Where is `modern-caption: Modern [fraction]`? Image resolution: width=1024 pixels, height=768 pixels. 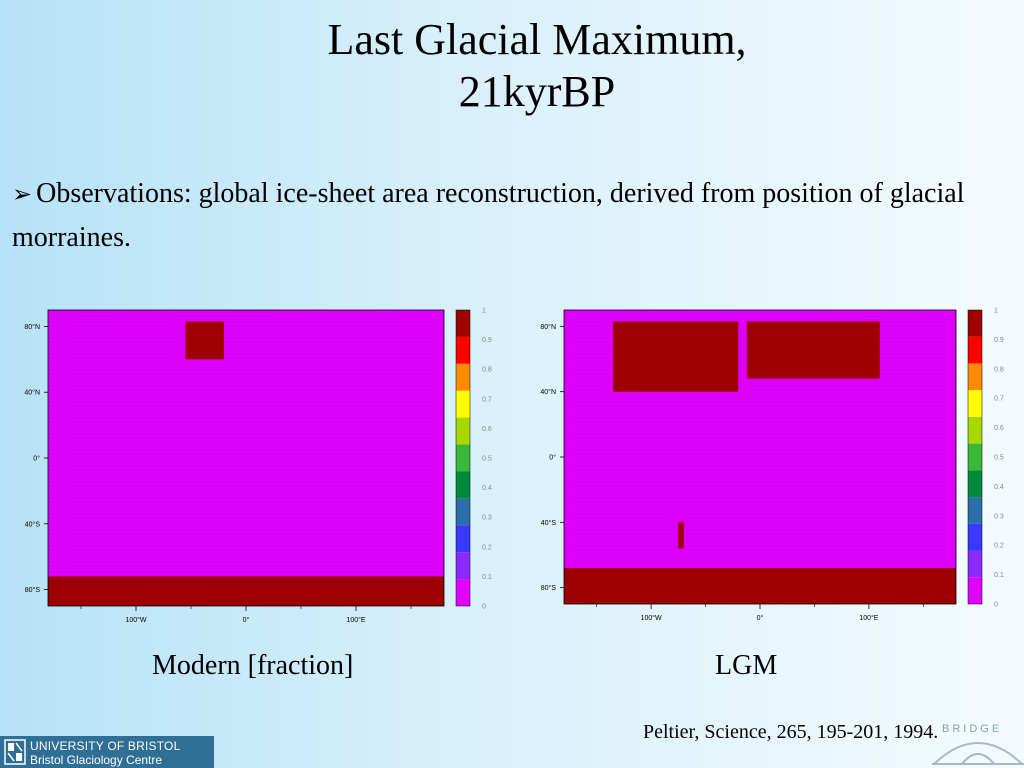
modern-caption: Modern [fraction] is located at coordinates (253, 665).